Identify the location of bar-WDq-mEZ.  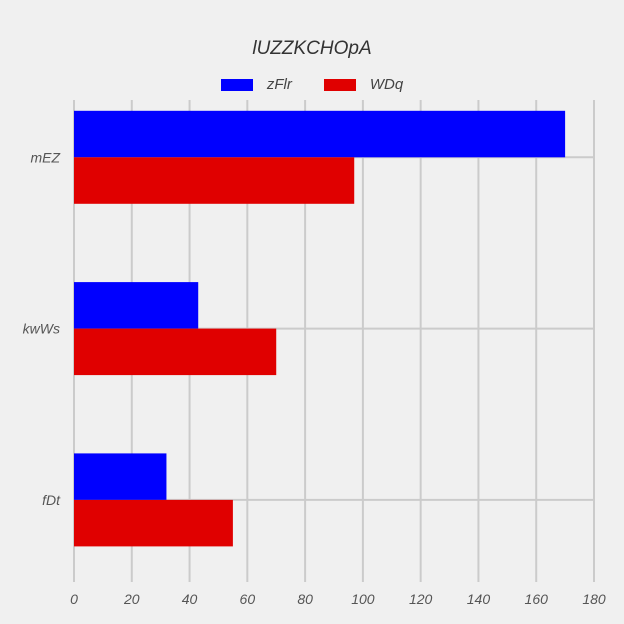
(214, 180).